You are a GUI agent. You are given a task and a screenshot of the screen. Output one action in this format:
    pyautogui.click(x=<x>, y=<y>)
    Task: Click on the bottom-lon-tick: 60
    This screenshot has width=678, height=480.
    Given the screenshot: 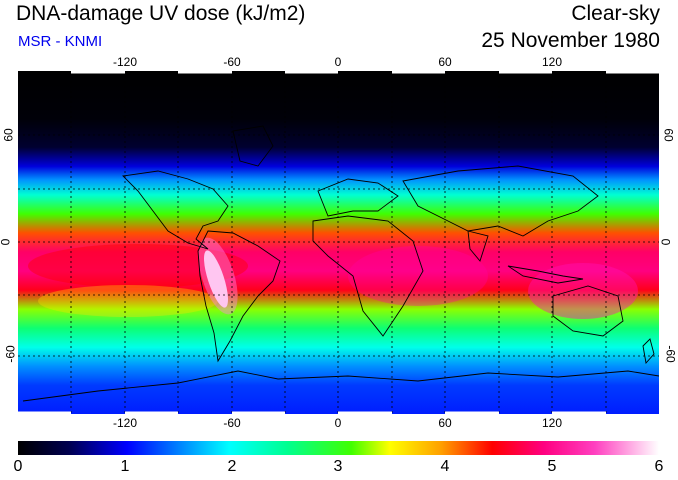 What is the action you would take?
    pyautogui.click(x=445, y=423)
    